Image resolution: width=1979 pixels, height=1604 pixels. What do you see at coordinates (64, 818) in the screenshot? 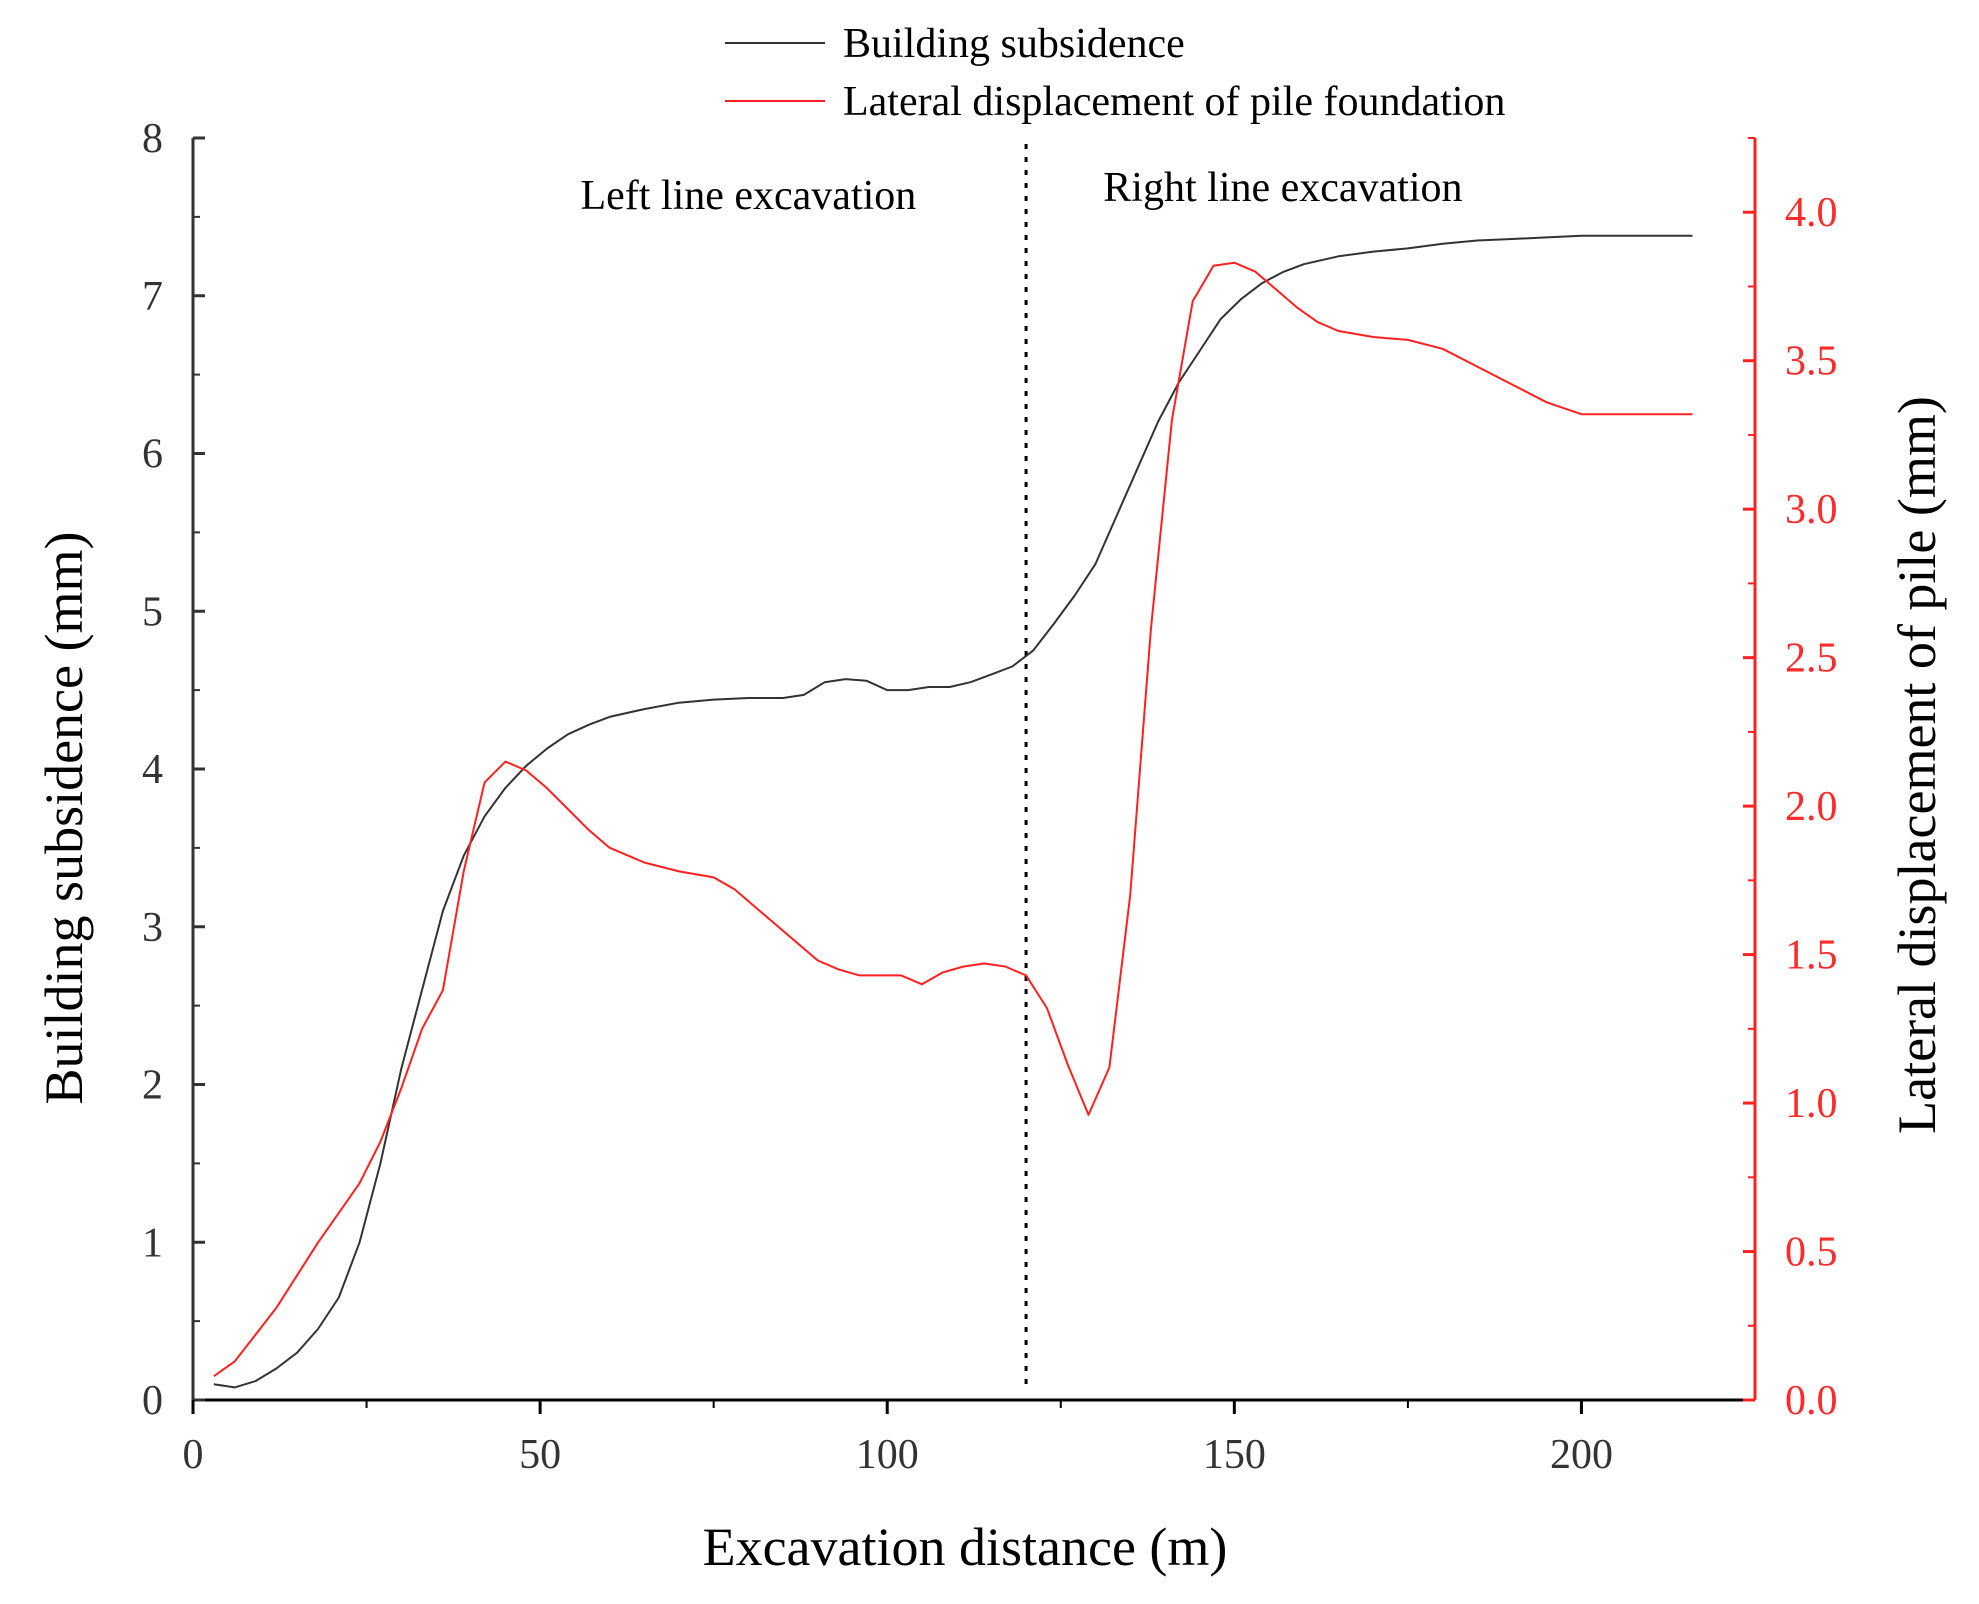
I see `y-left-axis-title: Building subsidence (mm)` at bounding box center [64, 818].